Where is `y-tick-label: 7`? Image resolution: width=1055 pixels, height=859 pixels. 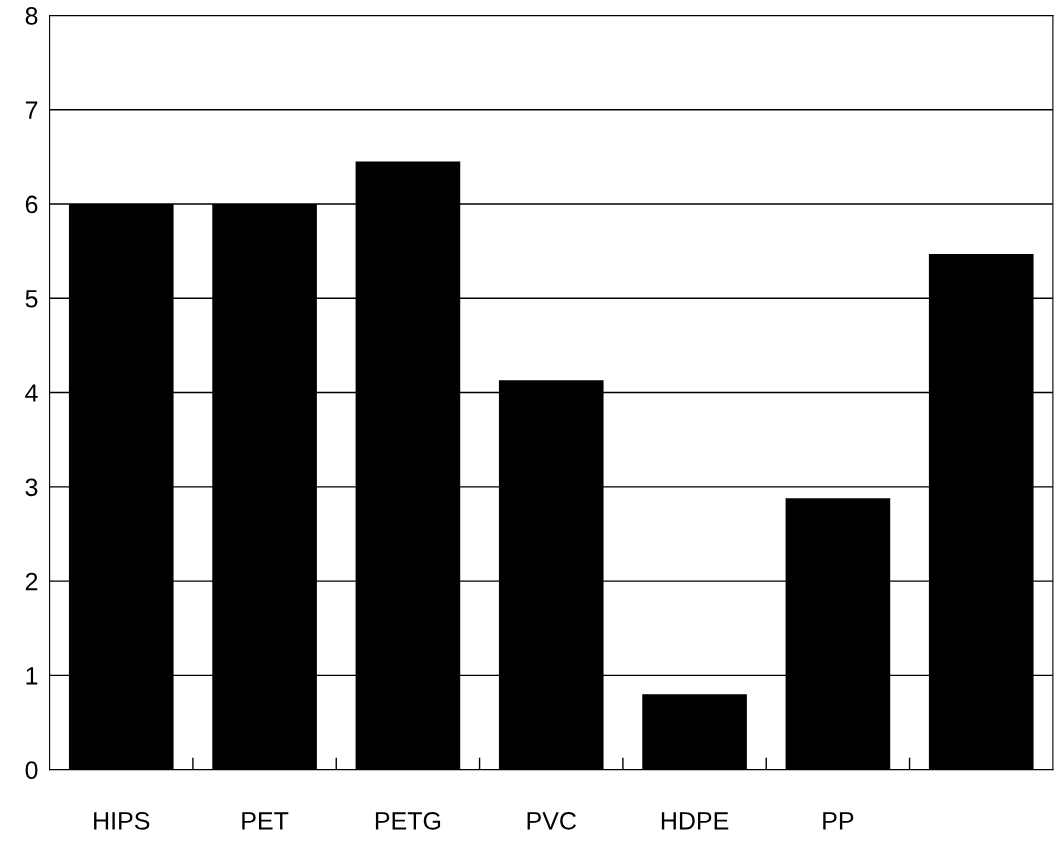
y-tick-label: 7 is located at coordinates (31, 110).